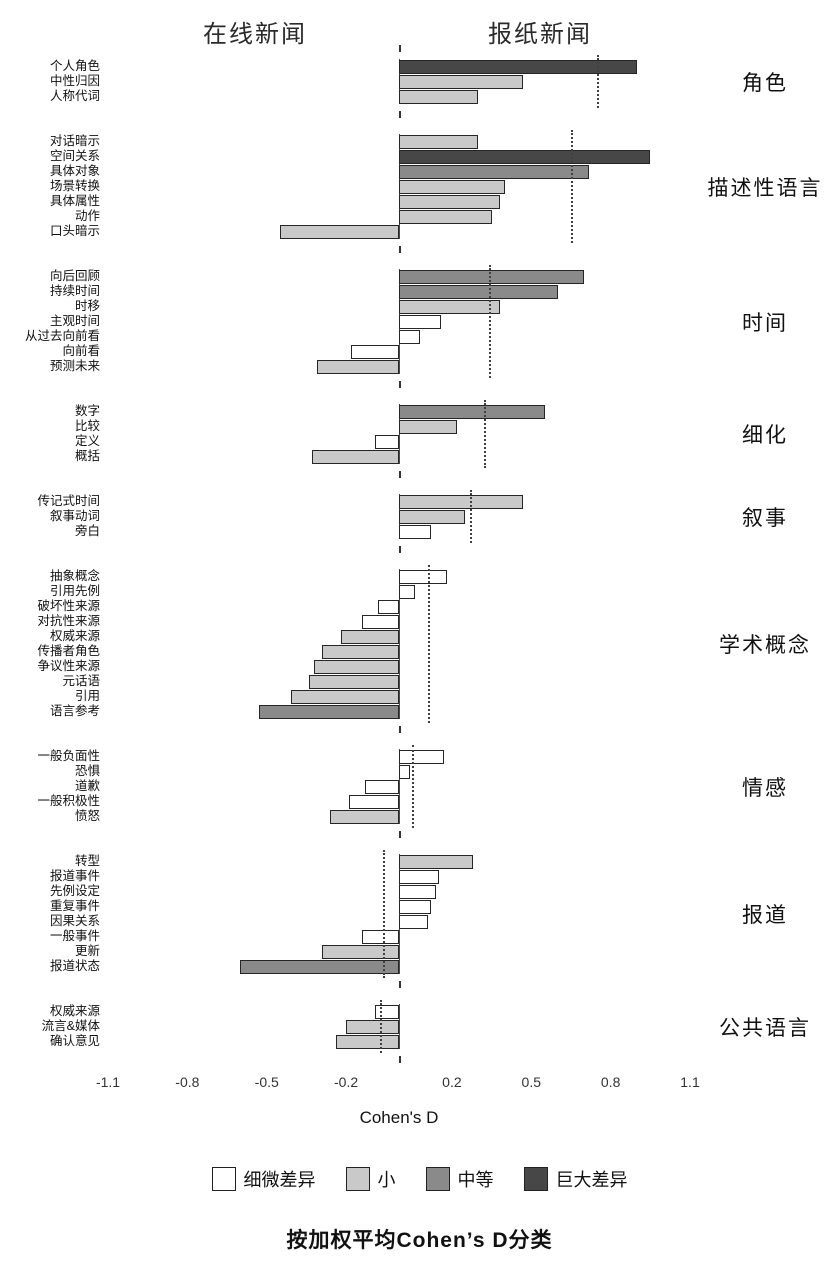  I want to click on bar-row: 破坏性来源, so click(419, 606).